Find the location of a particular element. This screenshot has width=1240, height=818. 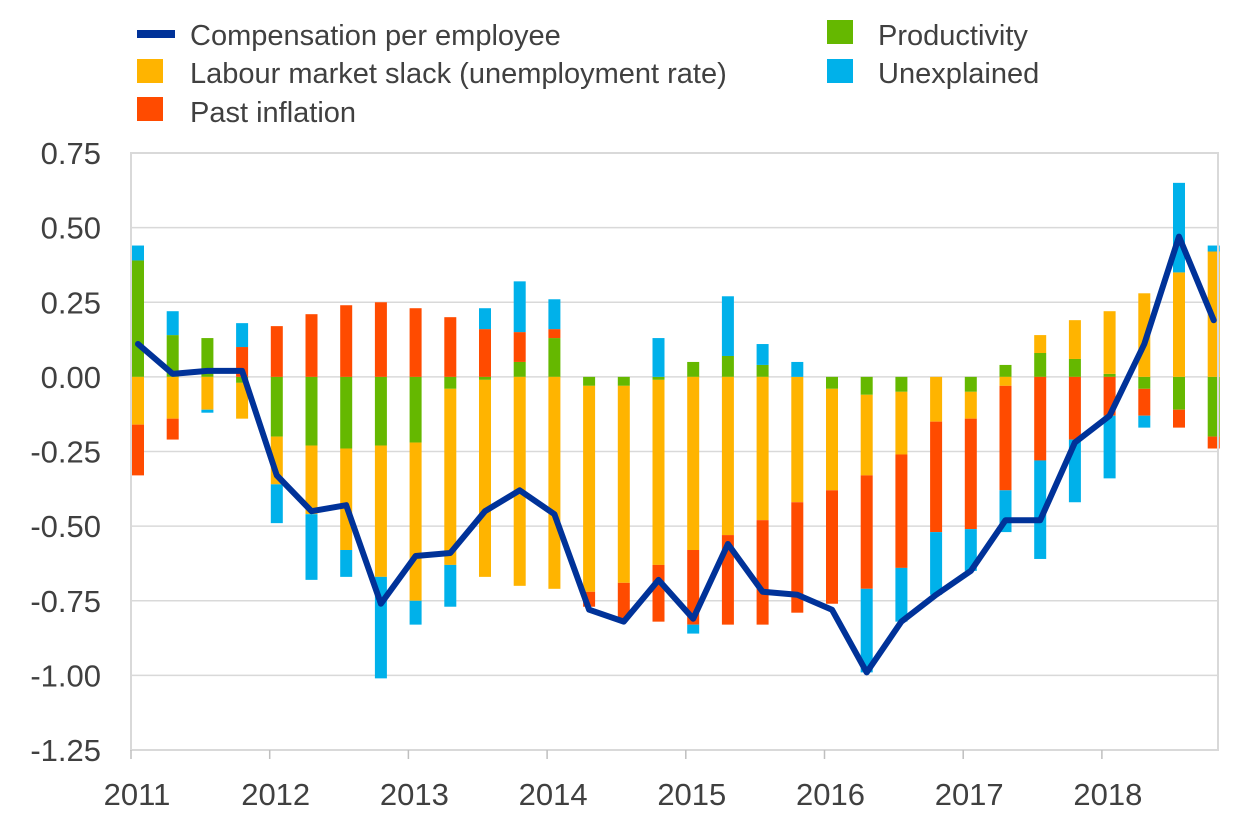

y-tick-label: 0.75 is located at coordinates (71, 153).